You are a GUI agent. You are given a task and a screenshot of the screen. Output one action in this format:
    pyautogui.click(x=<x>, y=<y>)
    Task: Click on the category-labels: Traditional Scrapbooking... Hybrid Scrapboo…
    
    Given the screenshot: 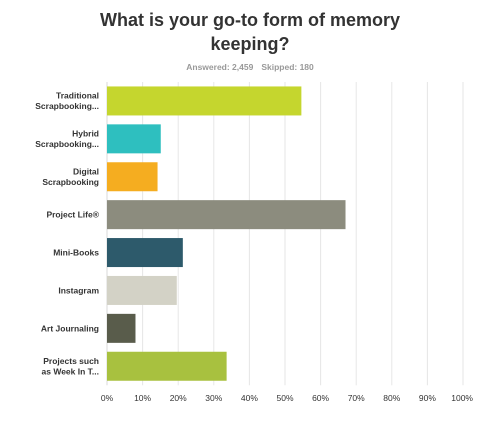 What is the action you would take?
    pyautogui.click(x=67, y=234)
    